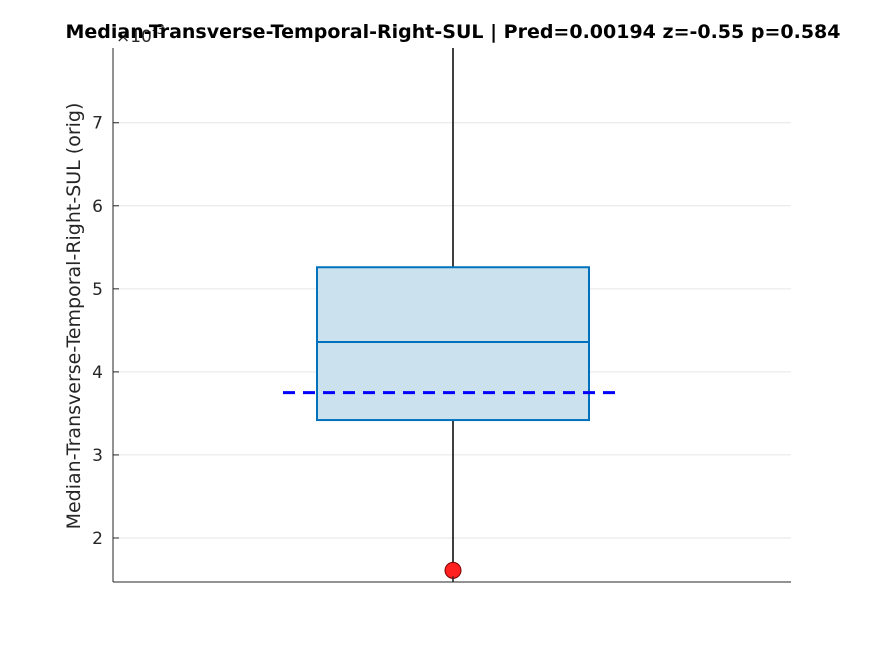 The width and height of the screenshot is (875, 656). I want to click on y-tick-label: 6, so click(97, 207).